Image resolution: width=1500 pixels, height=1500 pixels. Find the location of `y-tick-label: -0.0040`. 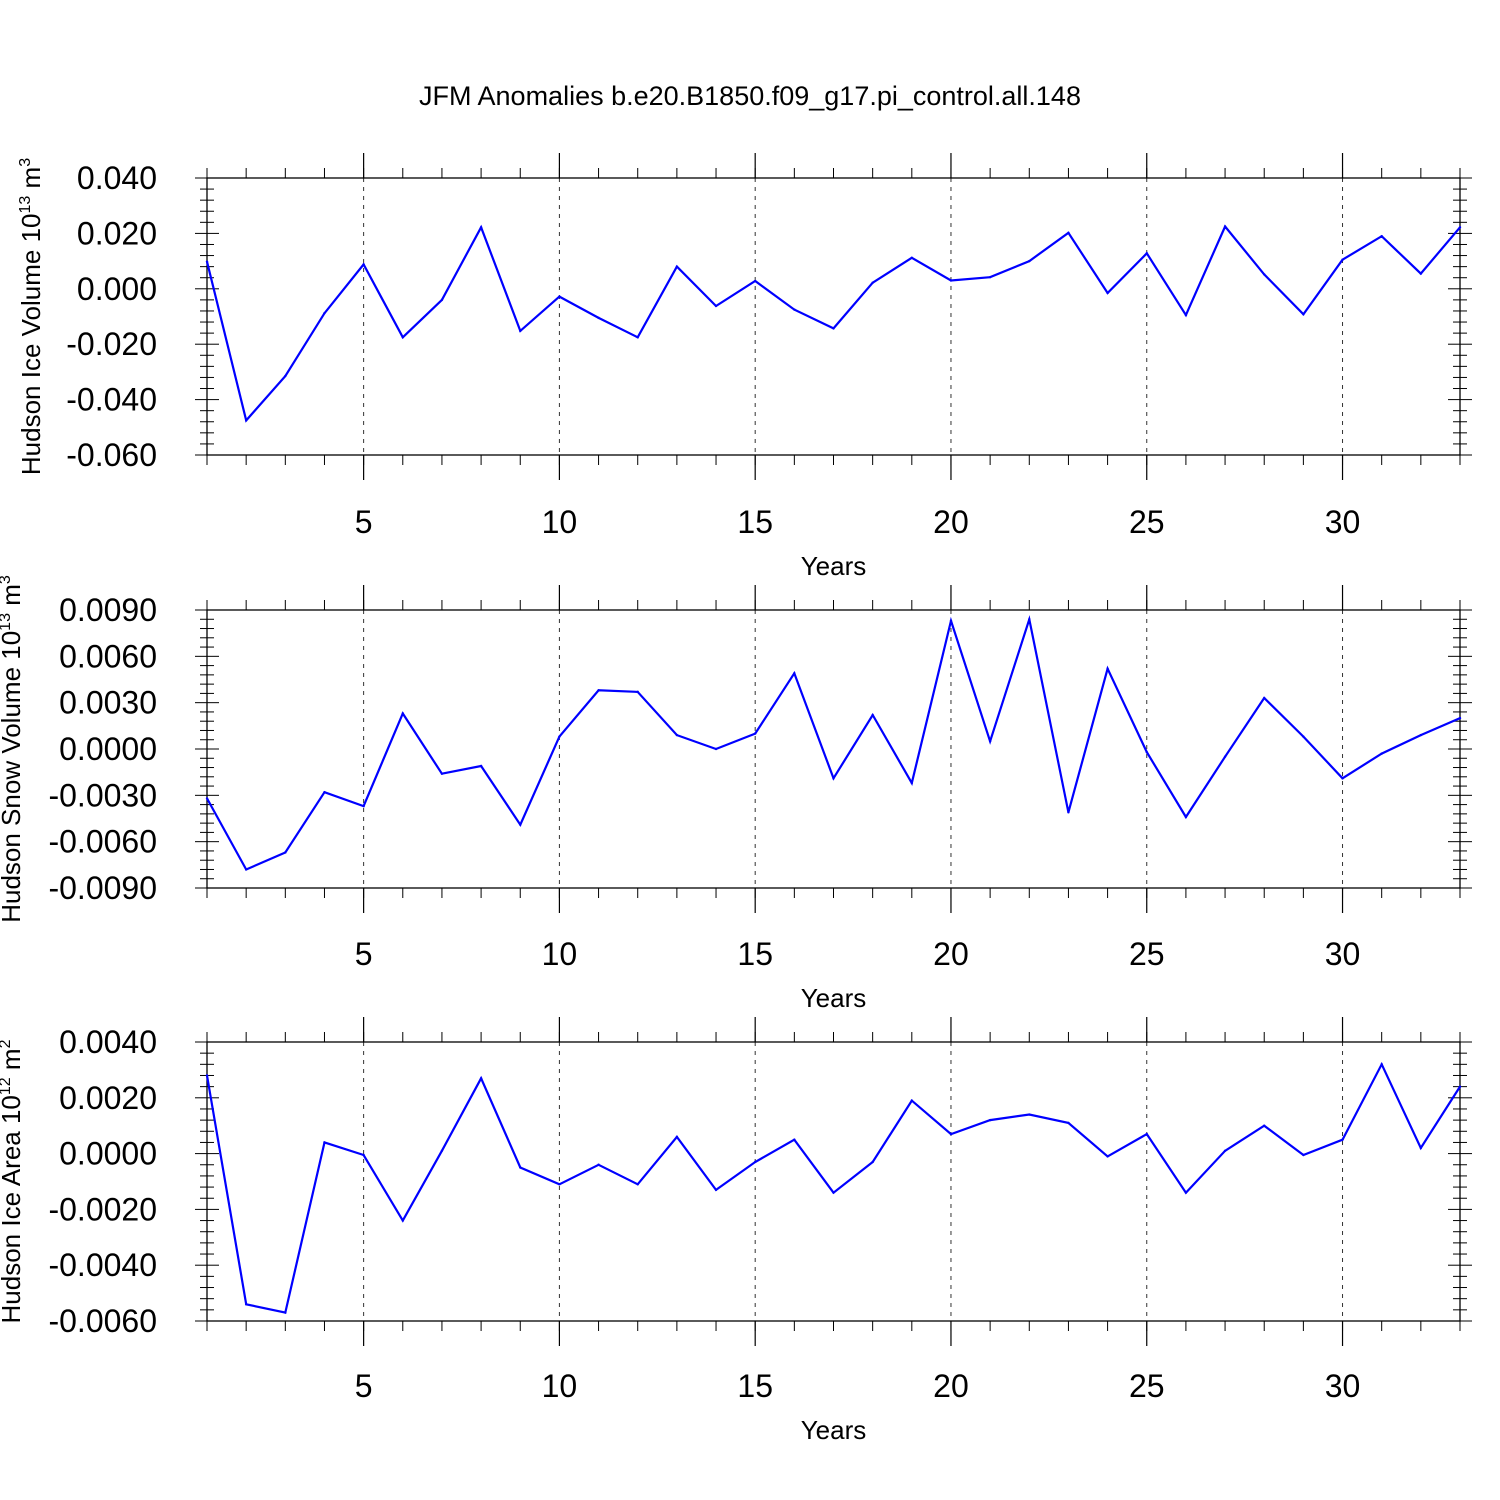

y-tick-label: -0.0040 is located at coordinates (102, 1265).